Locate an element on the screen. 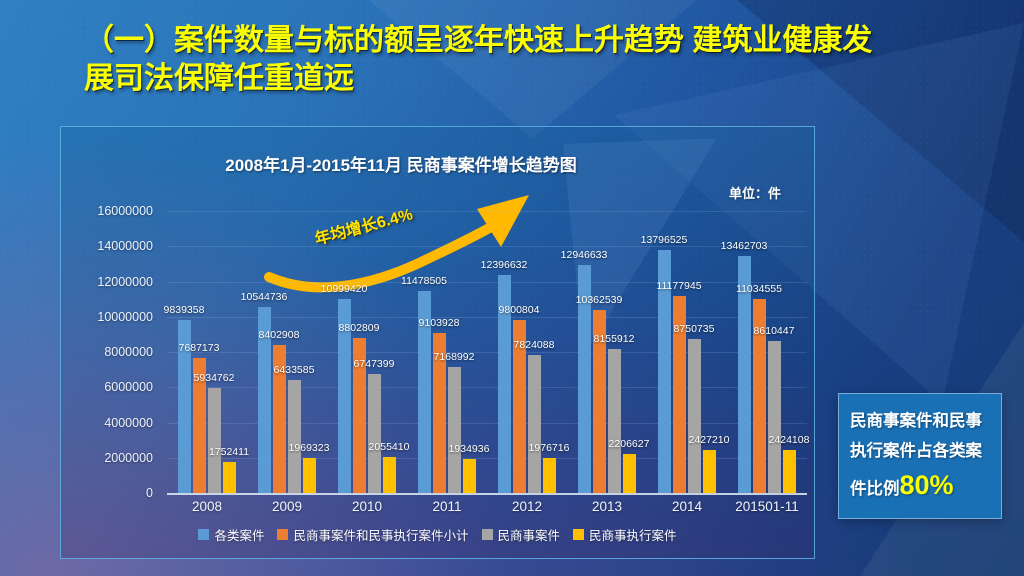  y-tick-label: 2000000 is located at coordinates (128, 457).